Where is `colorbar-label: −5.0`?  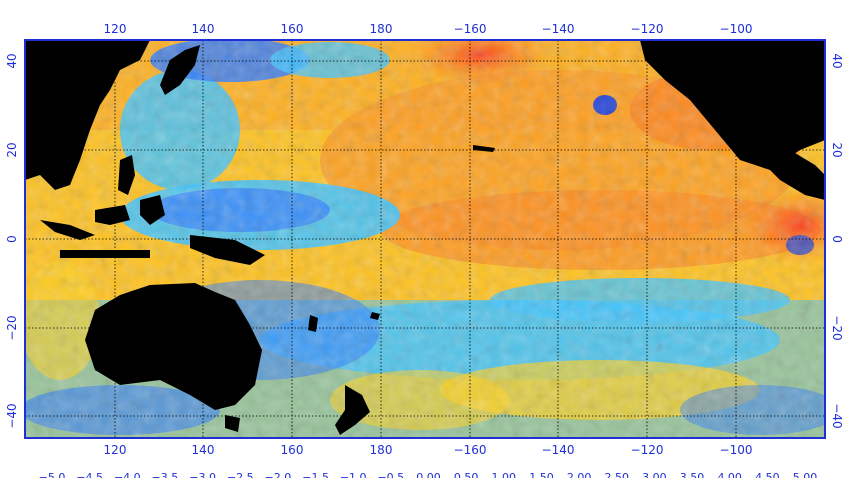 colorbar-label: −5.0 is located at coordinates (52, 474).